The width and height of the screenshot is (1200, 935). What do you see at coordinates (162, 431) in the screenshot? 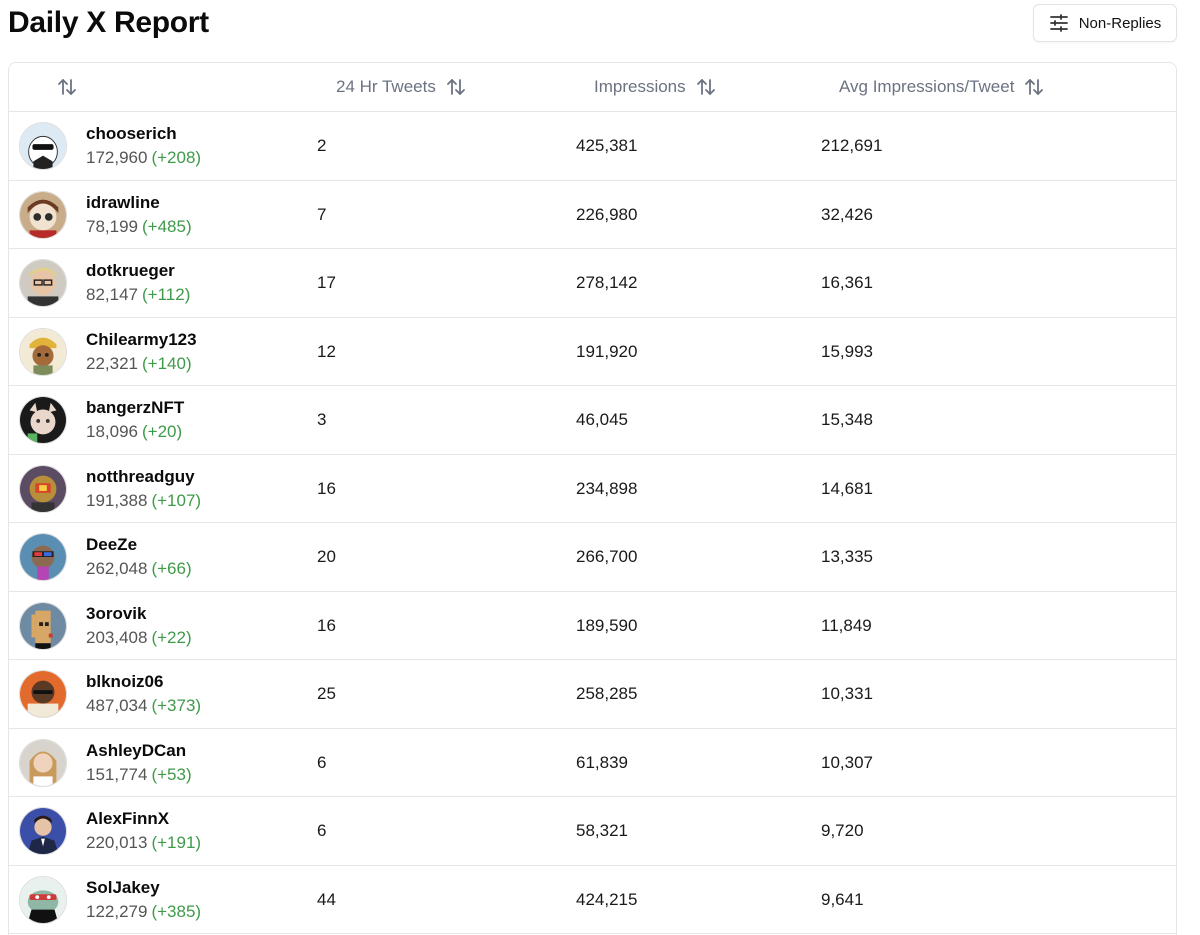
I see `follower-delta: (+20)` at bounding box center [162, 431].